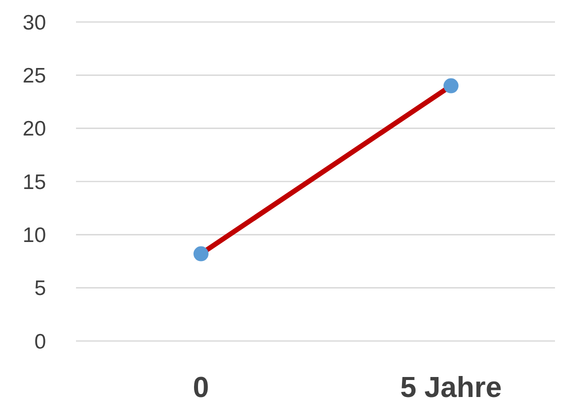 This screenshot has height=408, width=565. What do you see at coordinates (40, 288) in the screenshot?
I see `y-tick-label: 5` at bounding box center [40, 288].